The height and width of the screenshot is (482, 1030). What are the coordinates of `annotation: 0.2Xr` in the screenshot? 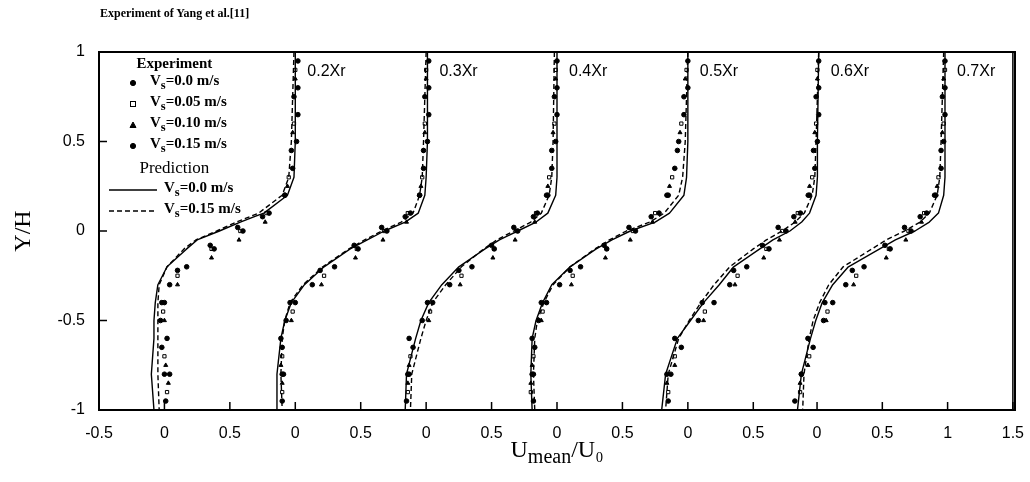 It's located at (327, 71).